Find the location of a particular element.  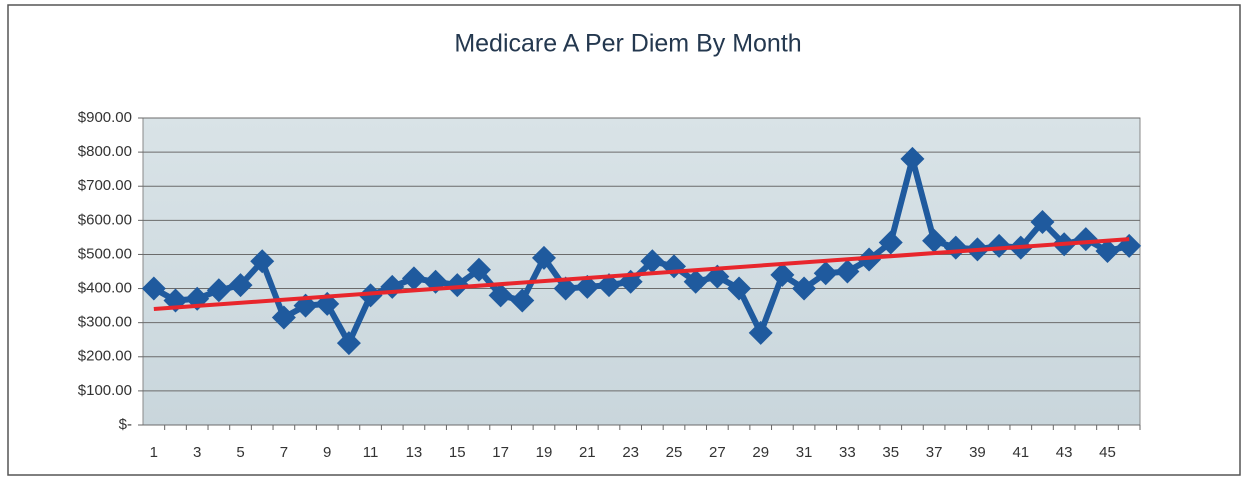

x-tick-label: 3 is located at coordinates (197, 452).